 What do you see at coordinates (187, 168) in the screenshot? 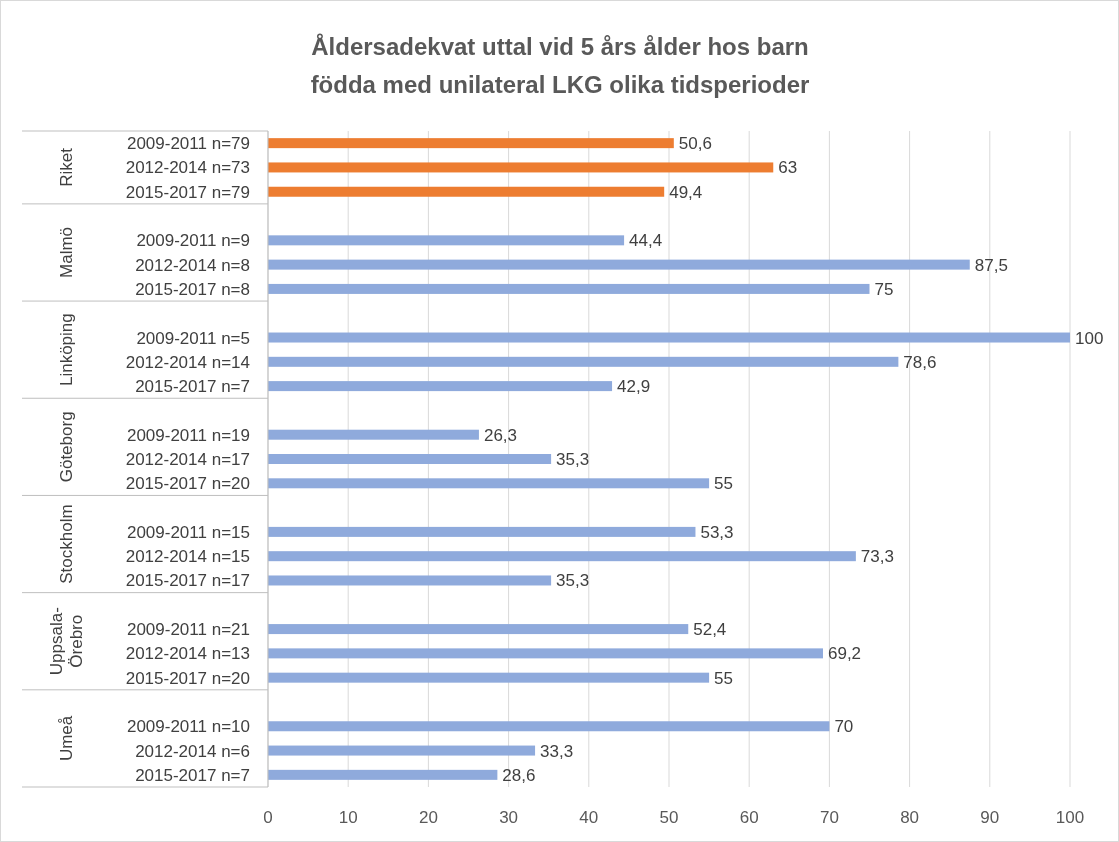
I see `y-tick-label: 2012-2014 n=73` at bounding box center [187, 168].